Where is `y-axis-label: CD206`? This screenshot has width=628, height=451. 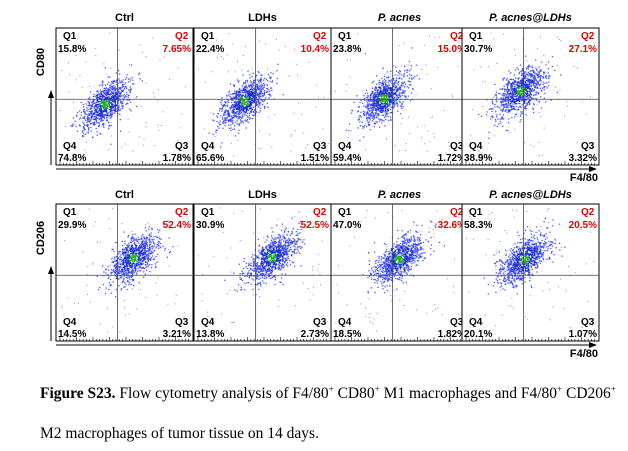 y-axis-label: CD206 is located at coordinates (41, 238).